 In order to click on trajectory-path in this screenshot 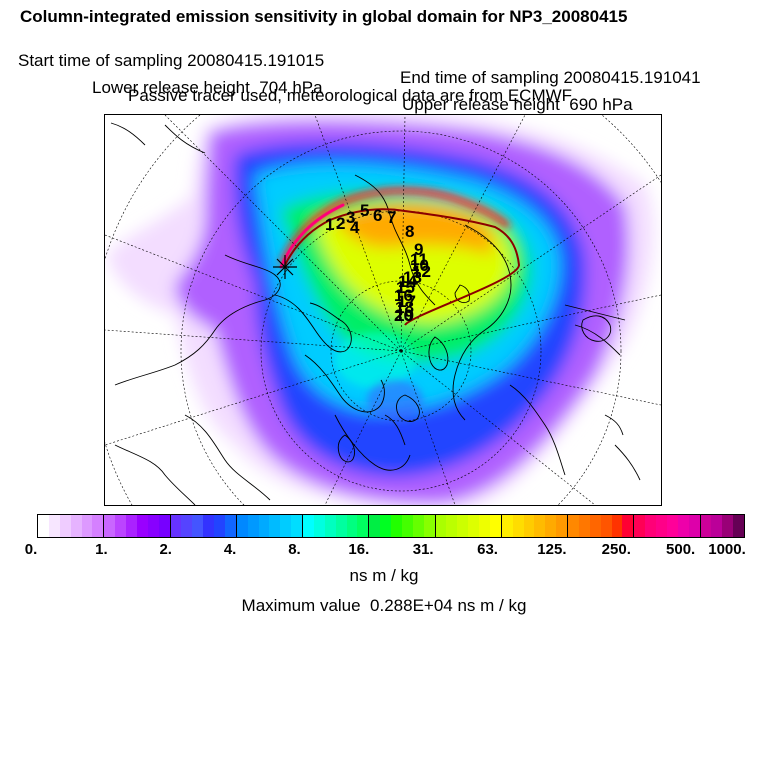, I will do `click(397, 267)`.